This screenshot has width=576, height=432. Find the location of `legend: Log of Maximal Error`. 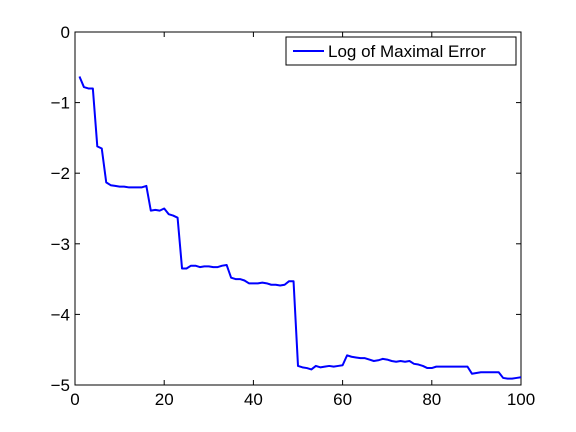

legend: Log of Maximal Error is located at coordinates (401, 51).